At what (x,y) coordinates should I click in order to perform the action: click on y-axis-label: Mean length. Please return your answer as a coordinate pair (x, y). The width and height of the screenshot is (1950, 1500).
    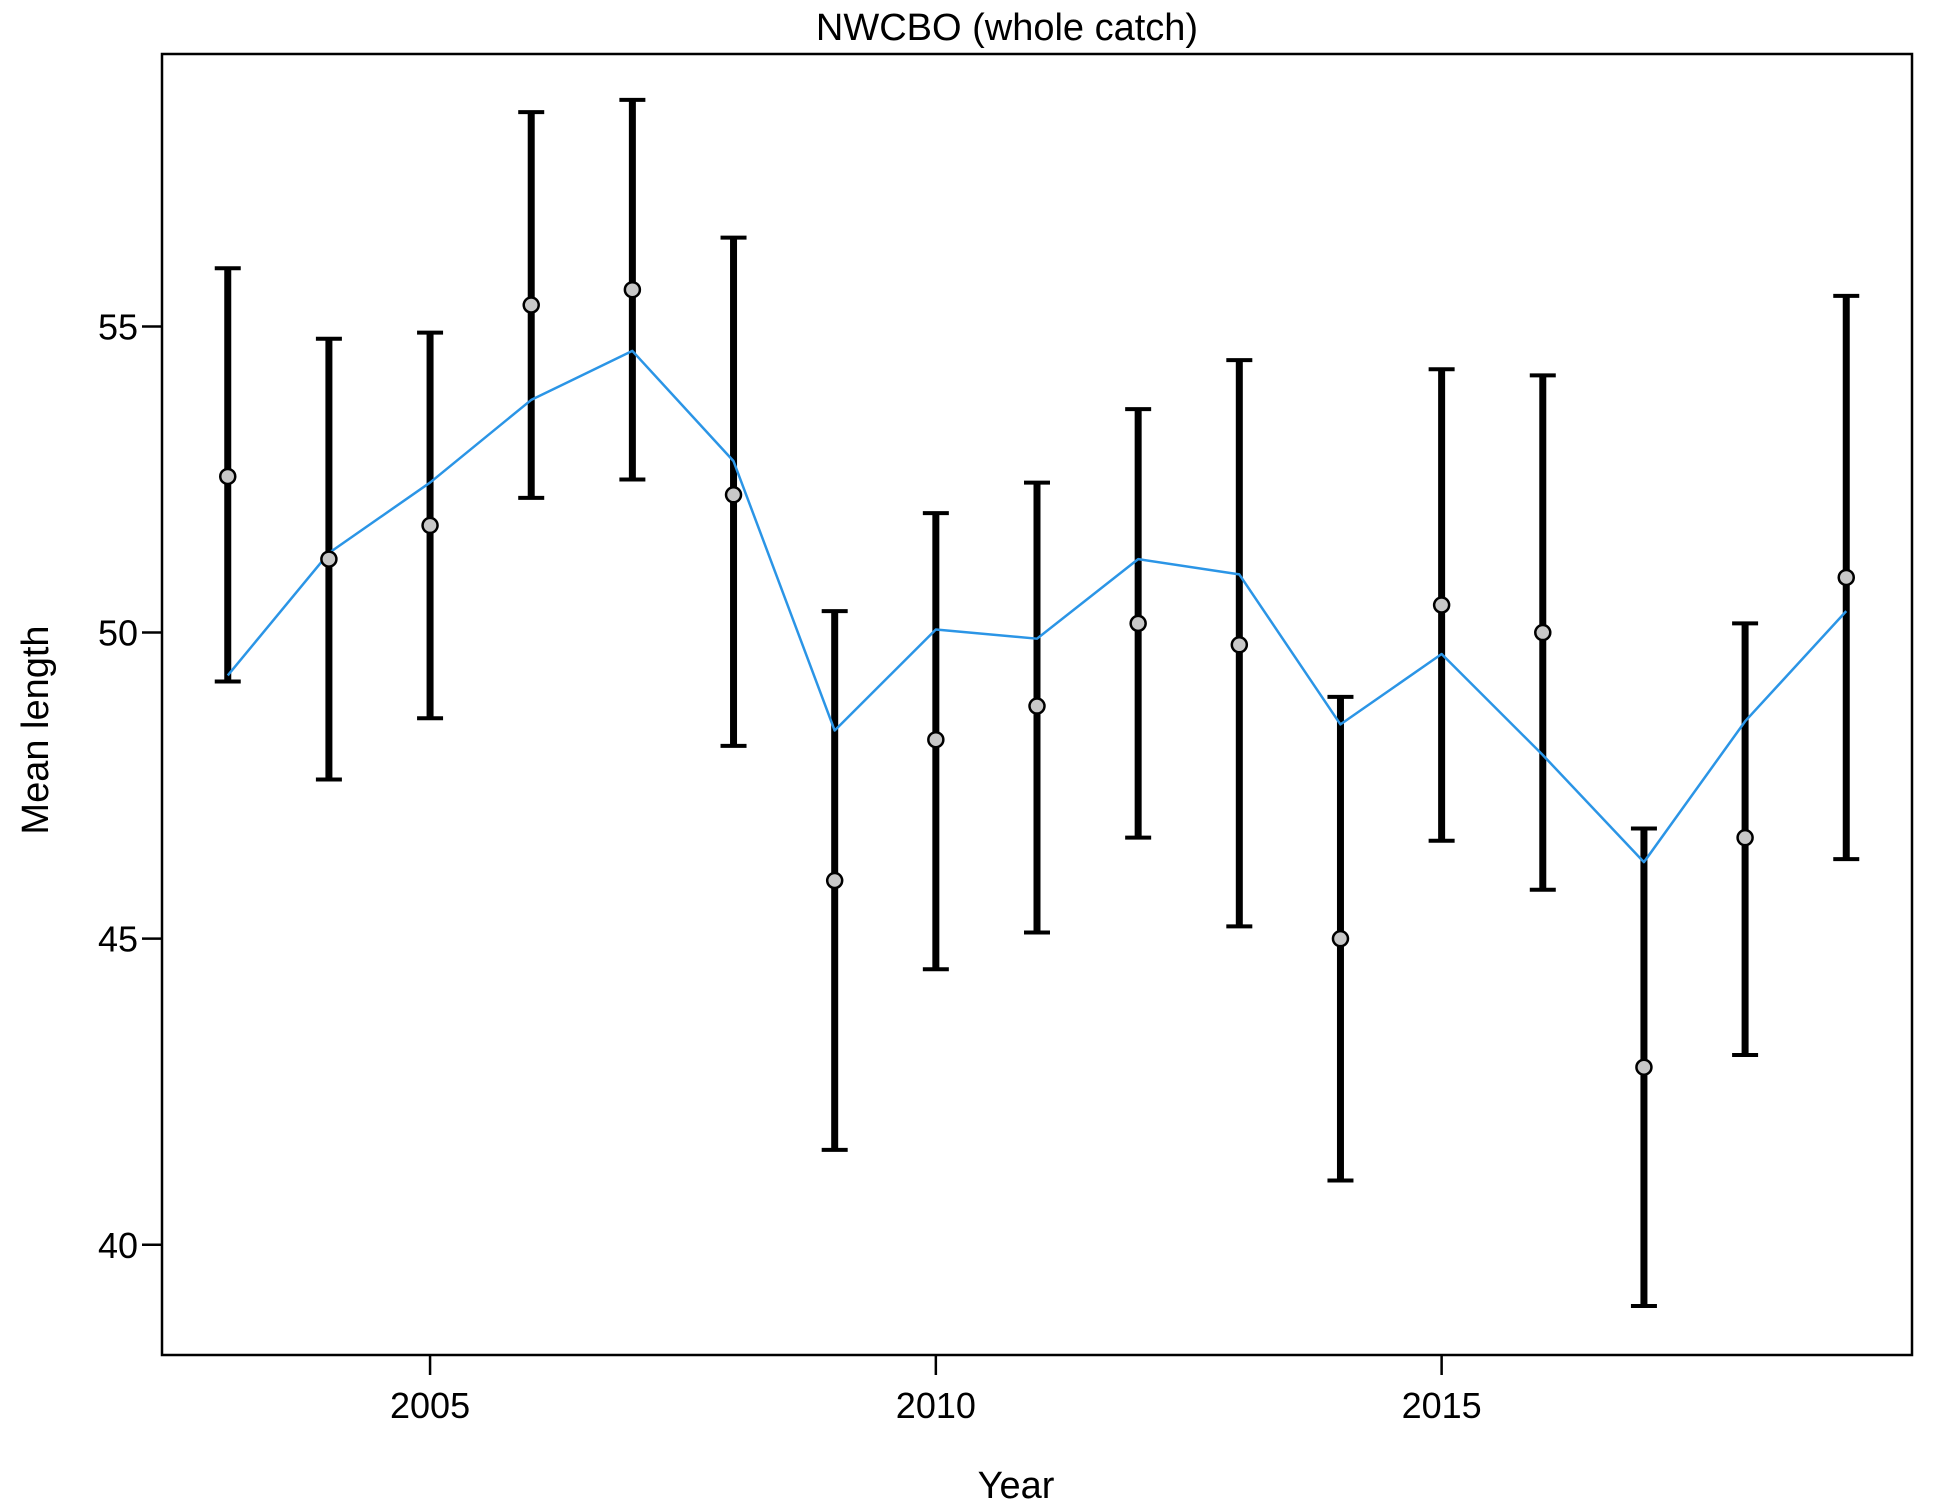
    Looking at the image, I should click on (36, 729).